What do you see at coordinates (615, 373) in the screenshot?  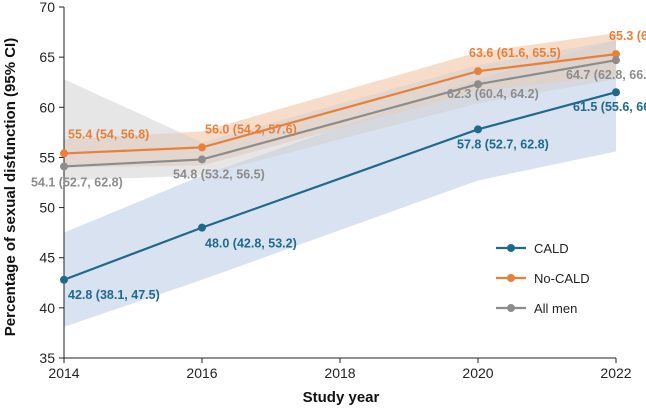 I see `x-tick-label: 2022` at bounding box center [615, 373].